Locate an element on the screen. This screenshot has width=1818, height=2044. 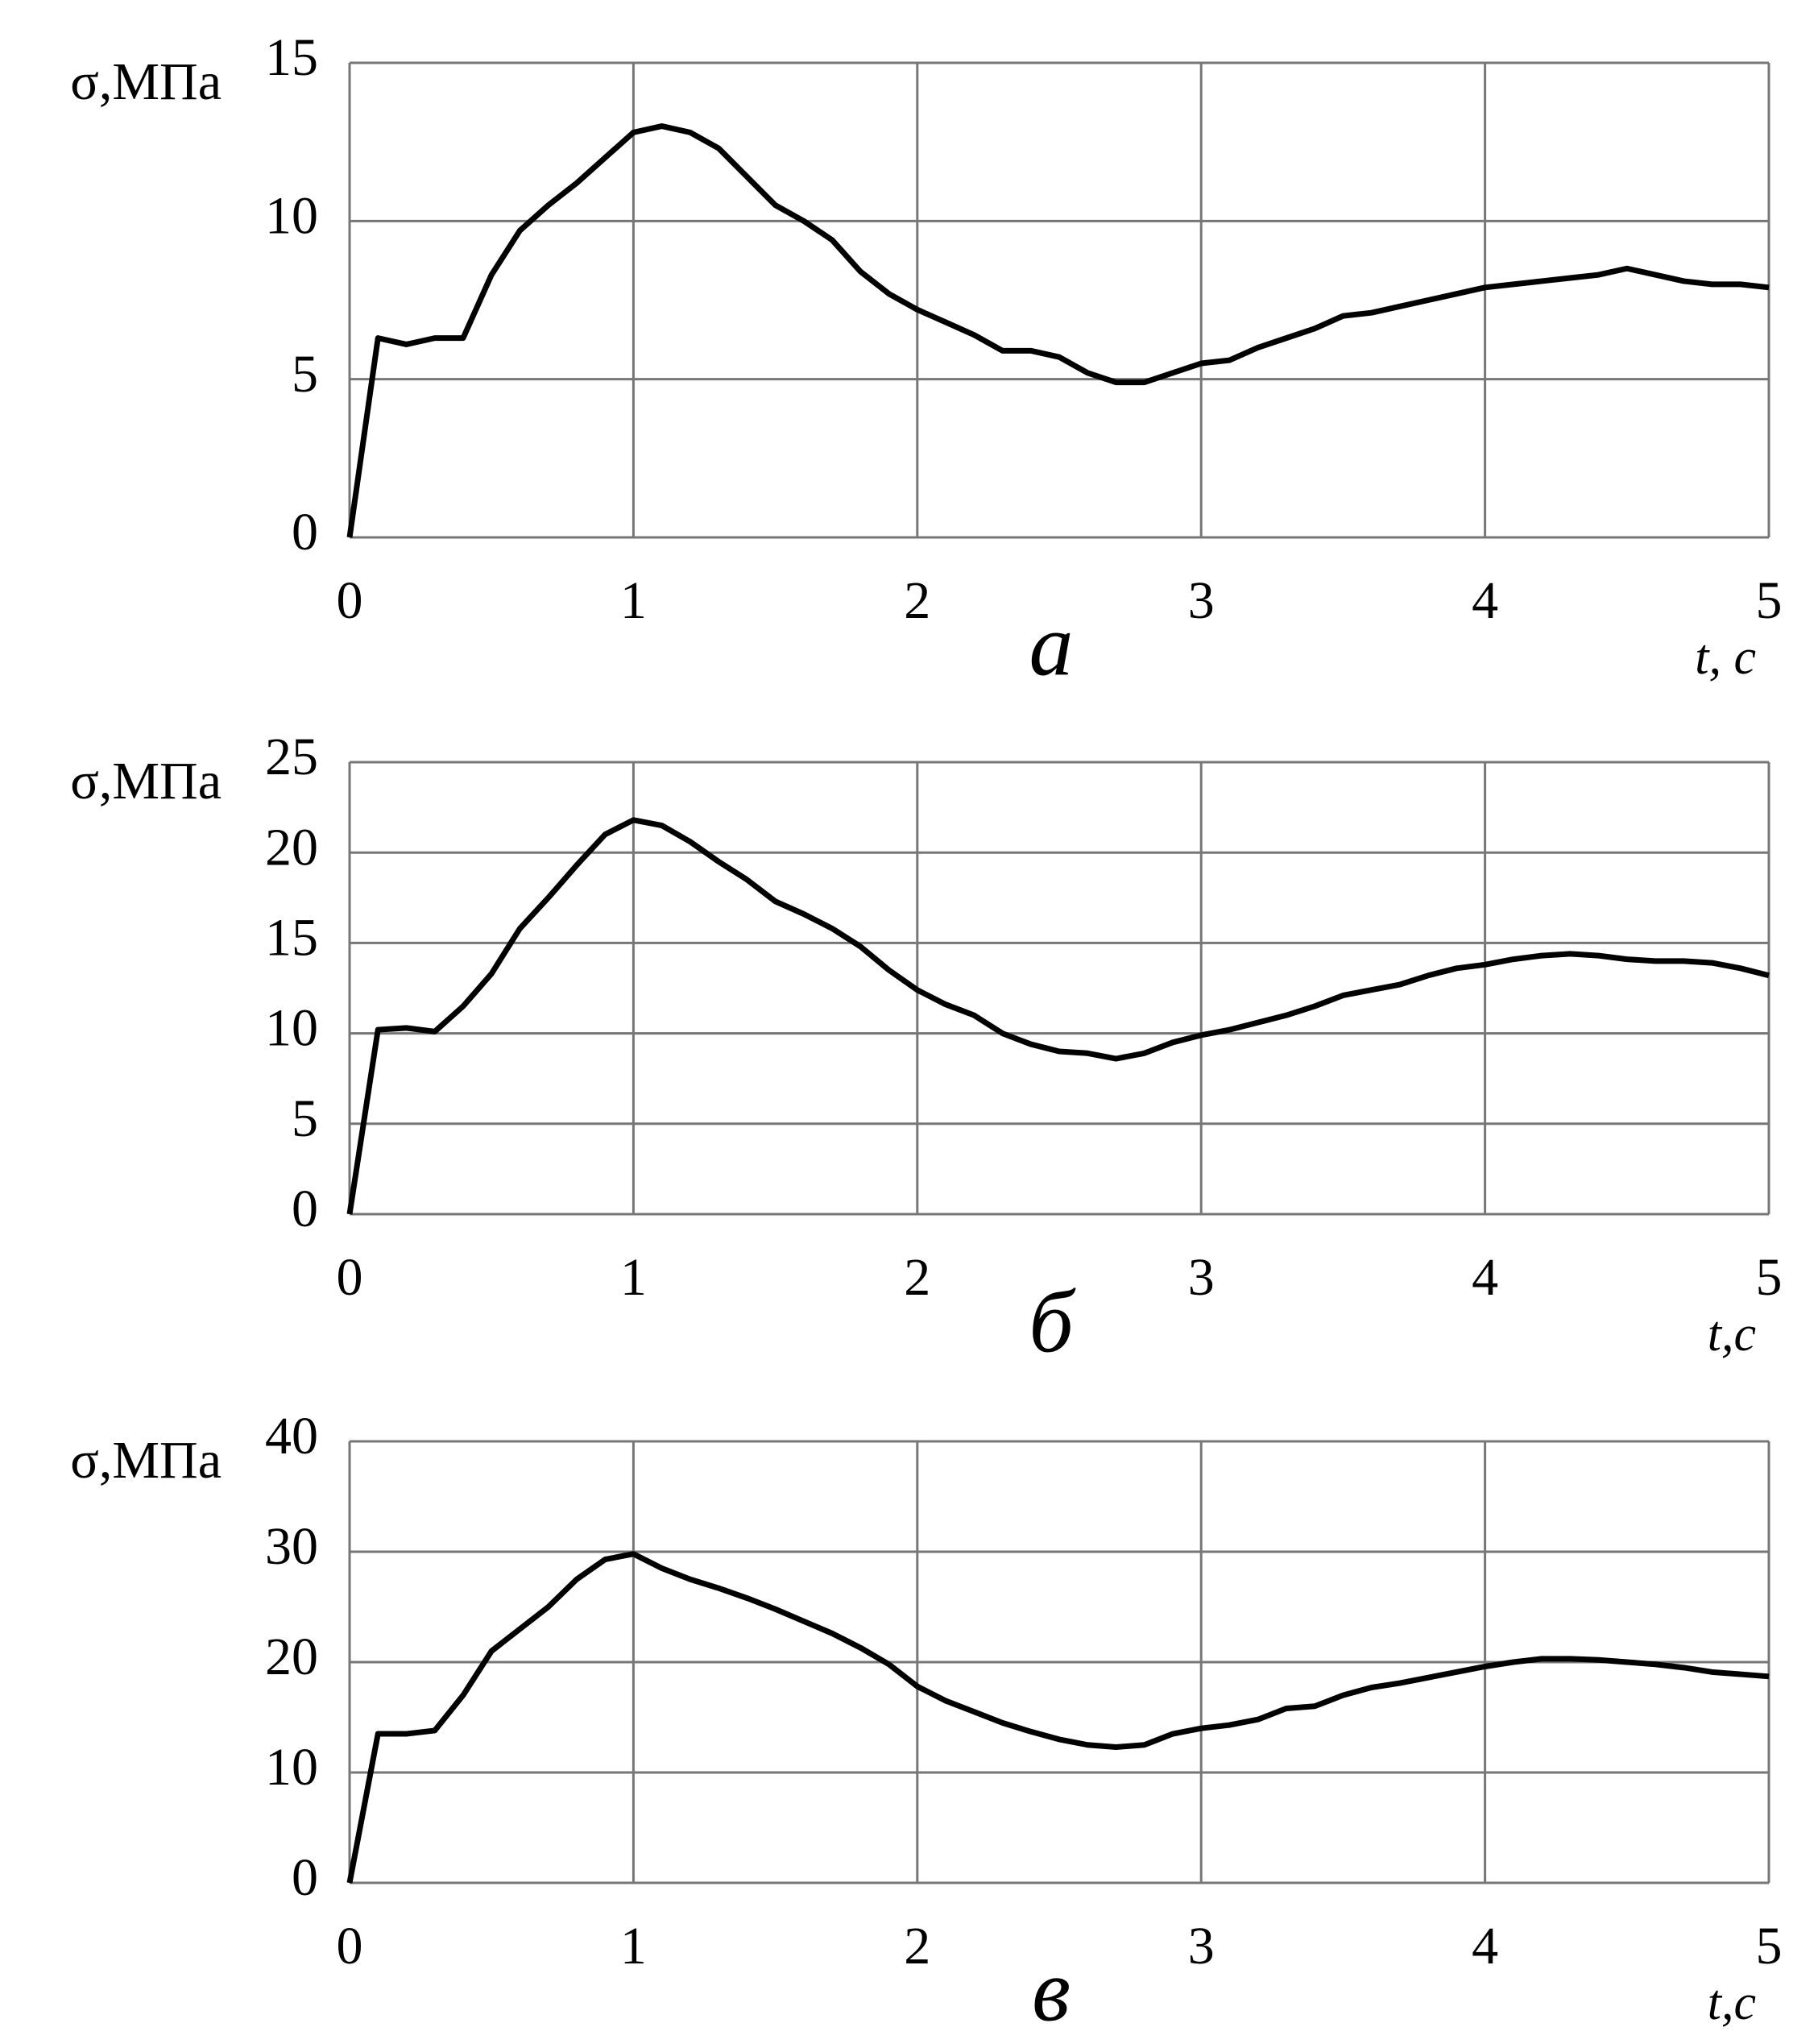
panel-caption: в is located at coordinates (1051, 1990).